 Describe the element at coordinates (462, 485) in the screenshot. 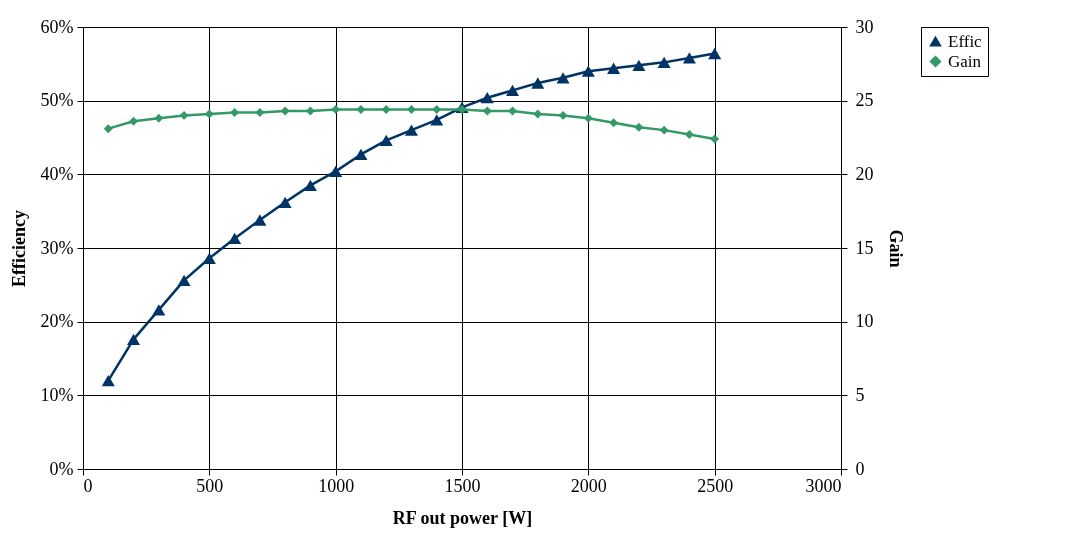

I see `x-tick-label: 1500` at that location.